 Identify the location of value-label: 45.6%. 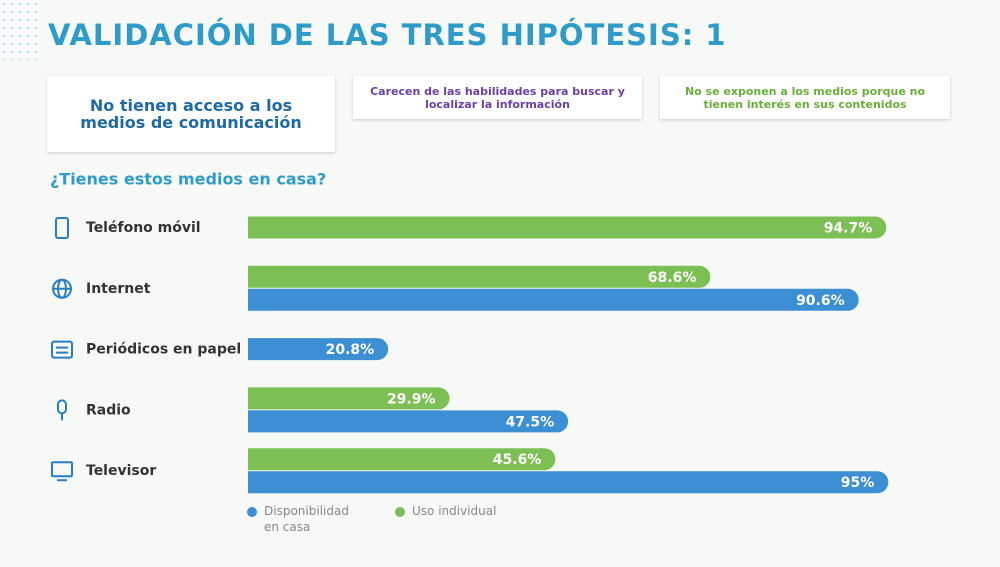
(517, 460).